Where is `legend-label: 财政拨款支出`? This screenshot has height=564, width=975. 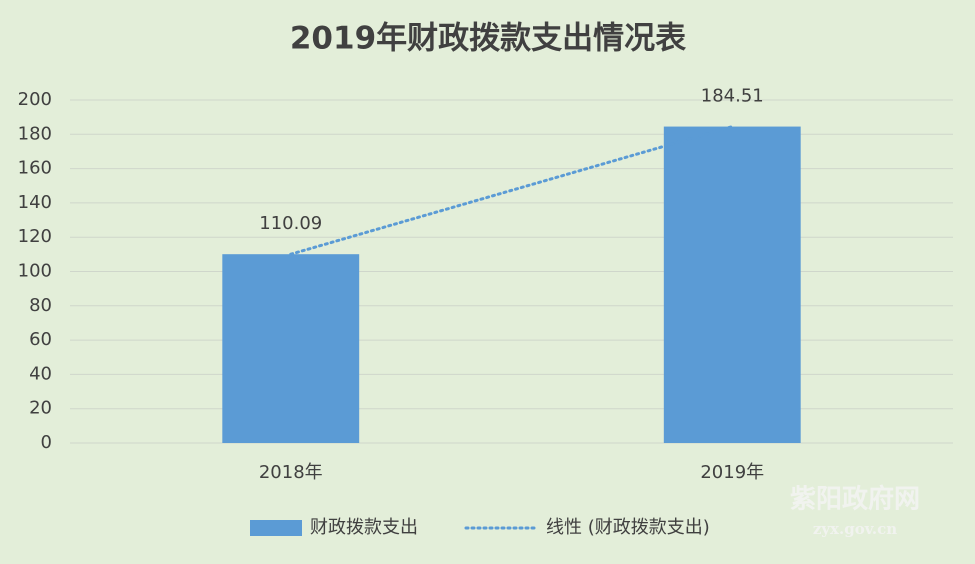
legend-label: 财政拨款支出 is located at coordinates (364, 527).